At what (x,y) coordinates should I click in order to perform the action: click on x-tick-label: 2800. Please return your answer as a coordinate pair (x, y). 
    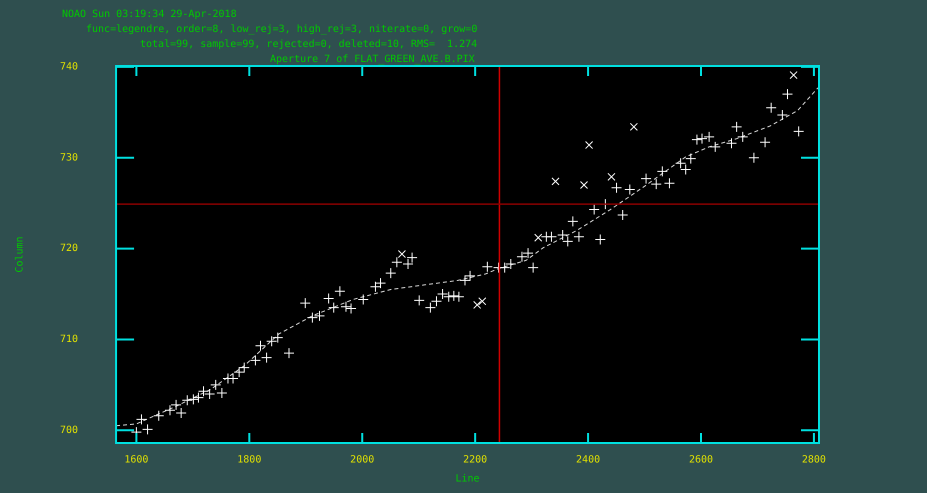
    Looking at the image, I should click on (814, 460).